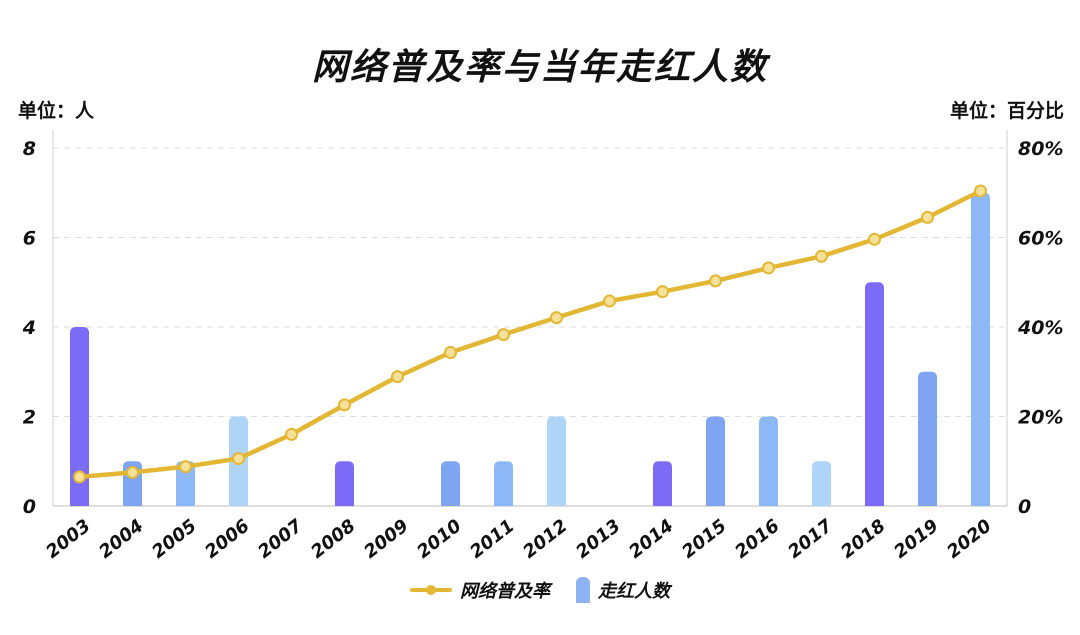  What do you see at coordinates (863, 538) in the screenshot?
I see `x-tick-label: 2018` at bounding box center [863, 538].